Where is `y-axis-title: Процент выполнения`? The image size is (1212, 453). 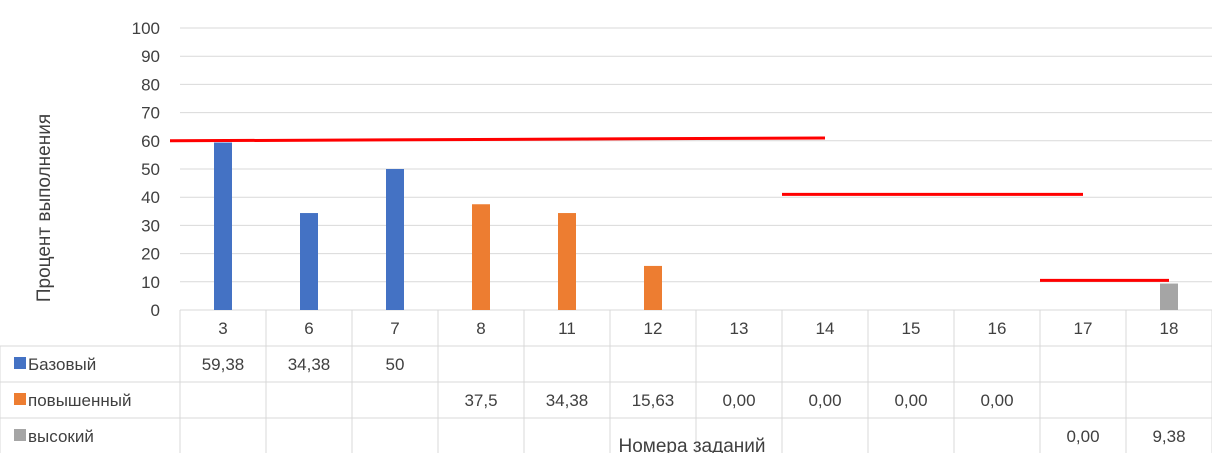 y-axis-title: Процент выполнения is located at coordinates (44, 208).